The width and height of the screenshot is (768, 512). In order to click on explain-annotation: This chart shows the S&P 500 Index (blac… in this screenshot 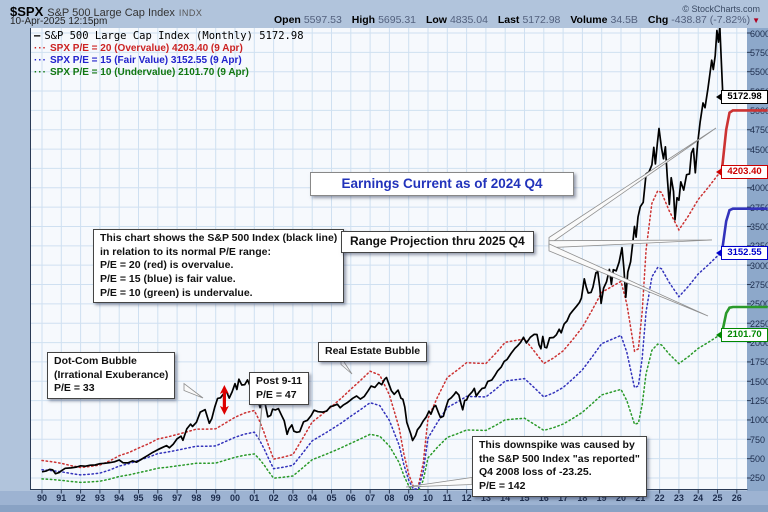, I will do `click(219, 266)`.